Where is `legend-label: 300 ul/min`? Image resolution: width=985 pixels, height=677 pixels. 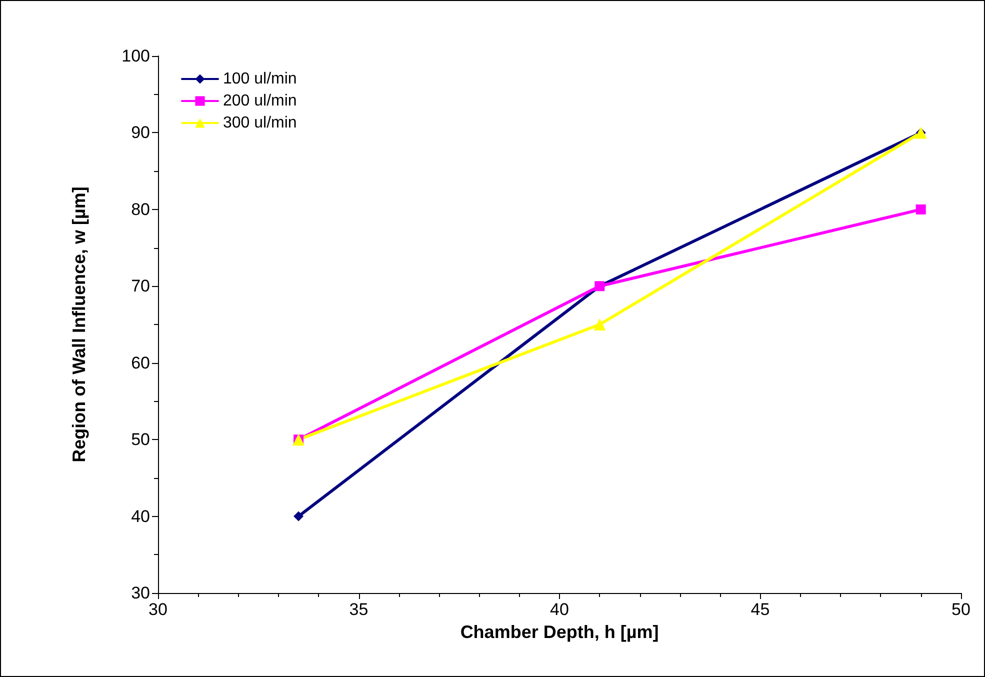
legend-label: 300 ul/min is located at coordinates (260, 123).